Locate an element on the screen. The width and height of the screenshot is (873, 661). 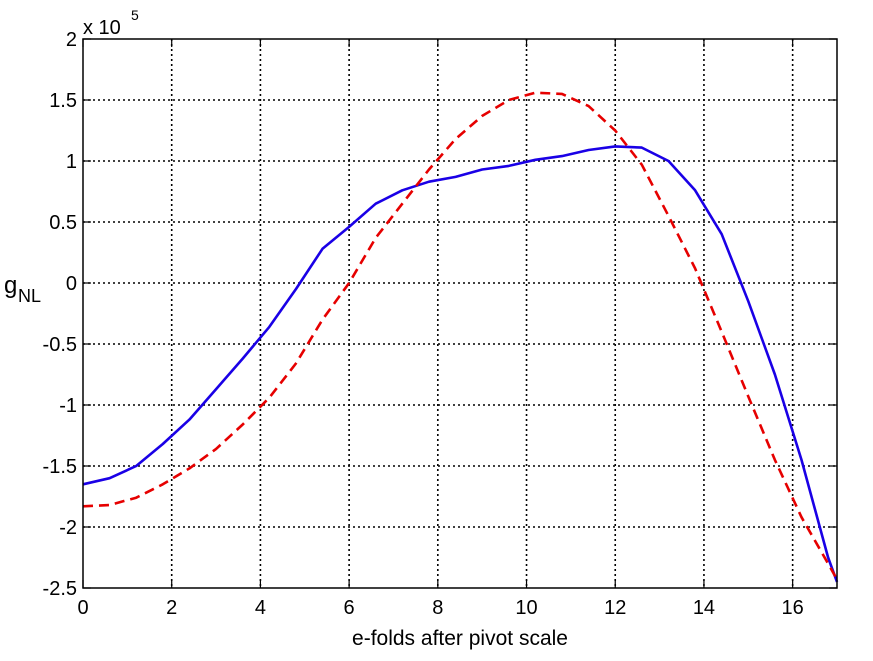
y-axis-label: g is located at coordinates (10, 285).